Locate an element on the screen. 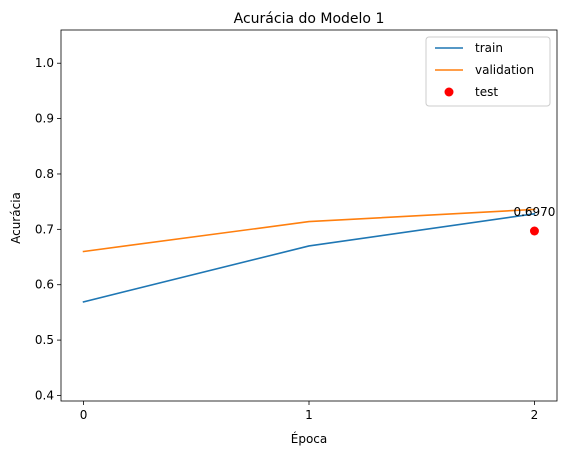 The height and width of the screenshot is (457, 568). legend: train validation test is located at coordinates (488, 71).